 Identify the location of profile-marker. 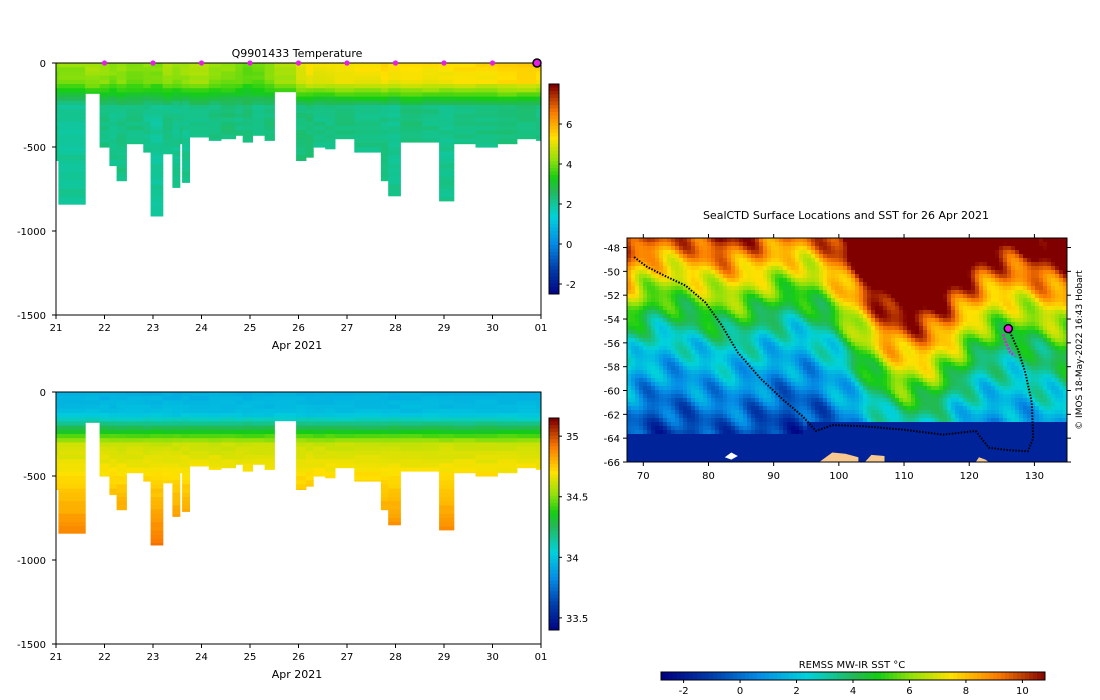
(347, 63).